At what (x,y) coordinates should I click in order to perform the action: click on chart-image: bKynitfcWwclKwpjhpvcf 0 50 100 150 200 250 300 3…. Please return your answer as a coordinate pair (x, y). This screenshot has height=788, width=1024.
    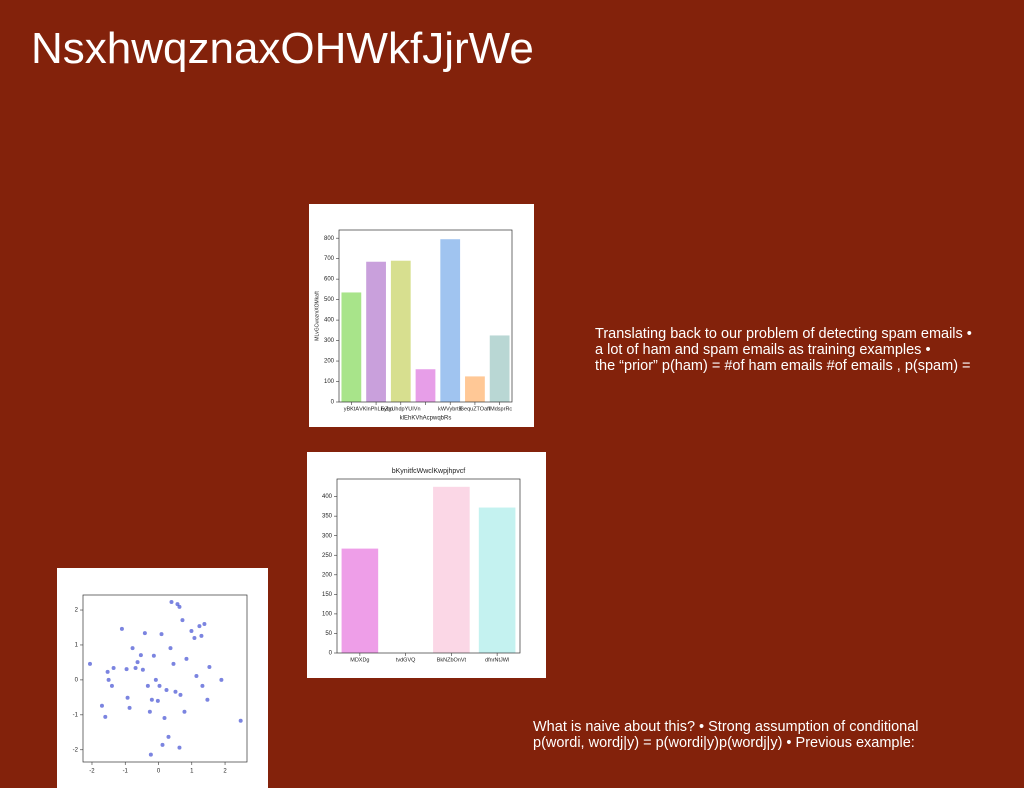
    Looking at the image, I should click on (426, 565).